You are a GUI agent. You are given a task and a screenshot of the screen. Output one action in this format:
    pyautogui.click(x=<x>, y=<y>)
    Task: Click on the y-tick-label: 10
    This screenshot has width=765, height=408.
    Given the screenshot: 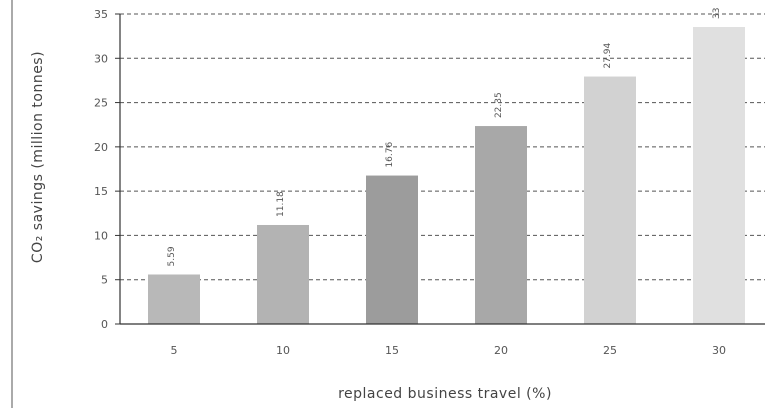 What is the action you would take?
    pyautogui.click(x=101, y=235)
    